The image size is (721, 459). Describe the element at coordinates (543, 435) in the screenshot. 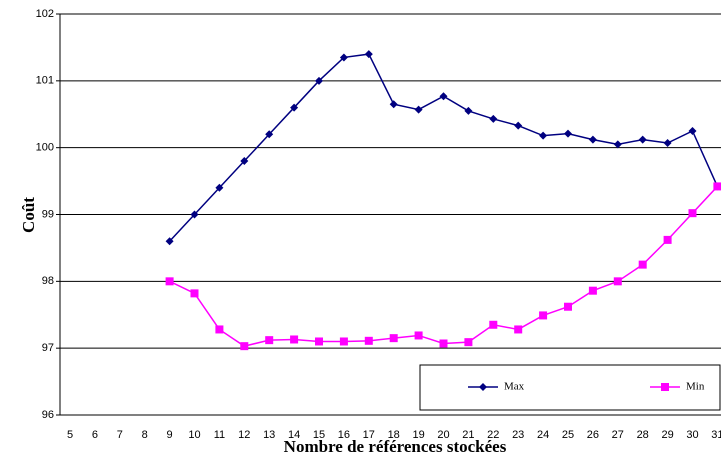

I see `x-tick-label: 24` at that location.